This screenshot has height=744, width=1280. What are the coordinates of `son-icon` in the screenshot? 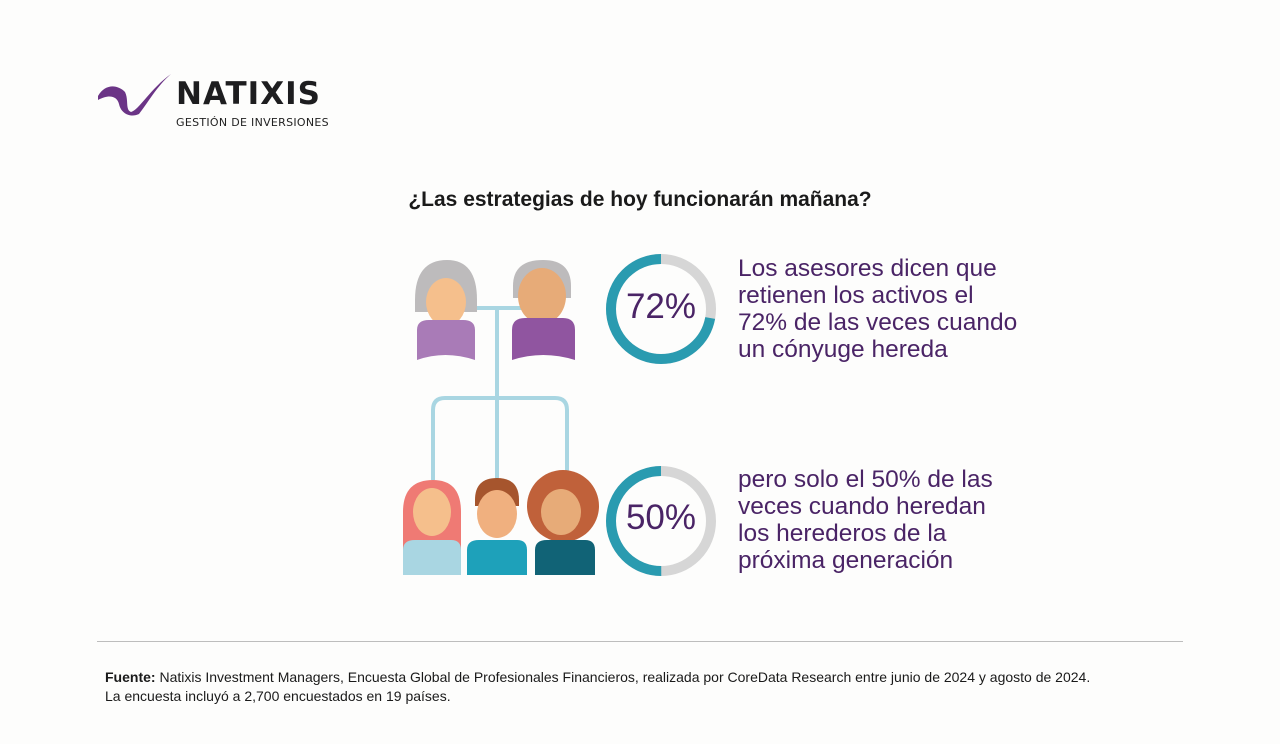 It's located at (497, 526).